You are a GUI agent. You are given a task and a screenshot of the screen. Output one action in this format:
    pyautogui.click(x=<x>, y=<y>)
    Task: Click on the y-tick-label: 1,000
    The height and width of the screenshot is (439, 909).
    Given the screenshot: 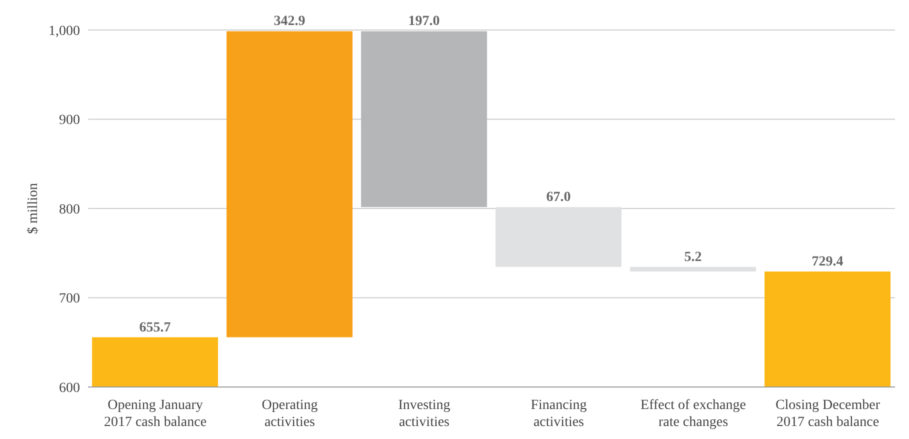 What is the action you would take?
    pyautogui.click(x=64, y=31)
    